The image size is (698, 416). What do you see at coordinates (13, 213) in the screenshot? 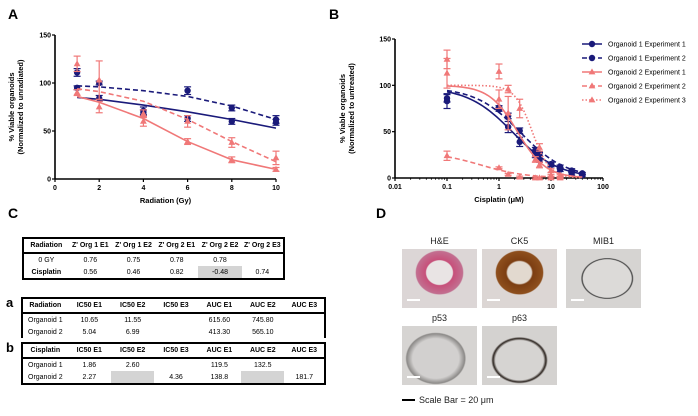
I see `panel-label-c: C` at bounding box center [13, 213].